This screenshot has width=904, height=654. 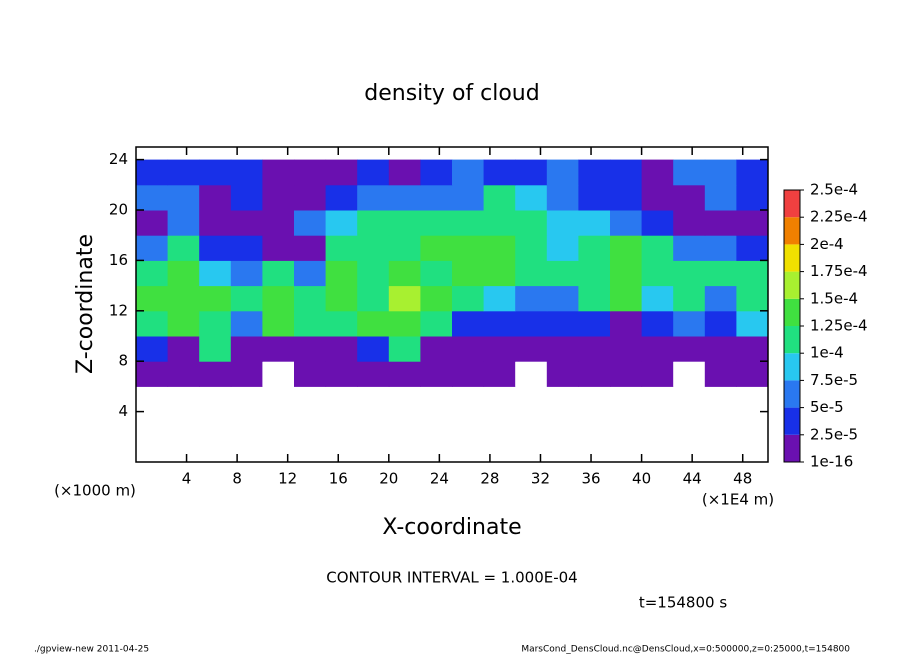 I want to click on y-axis-label: Z-coordinate, so click(x=85, y=304).